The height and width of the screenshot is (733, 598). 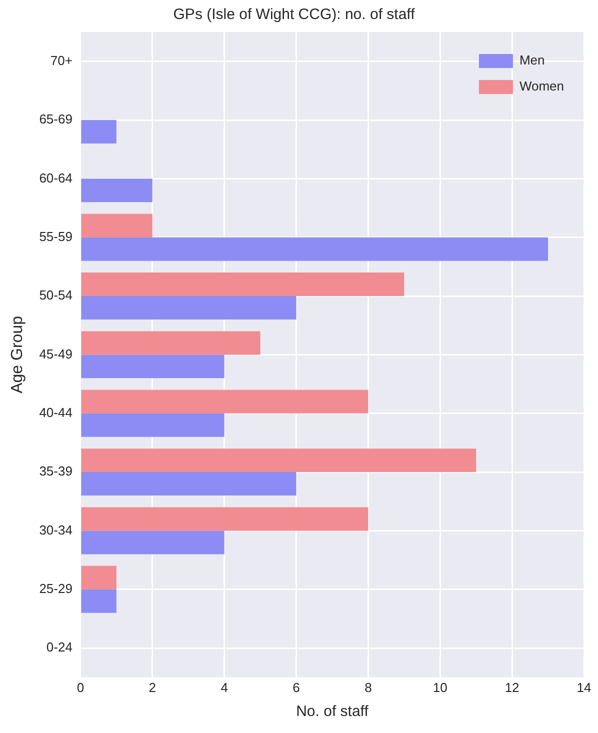 I want to click on x-tick-label: 14, so click(x=584, y=687).